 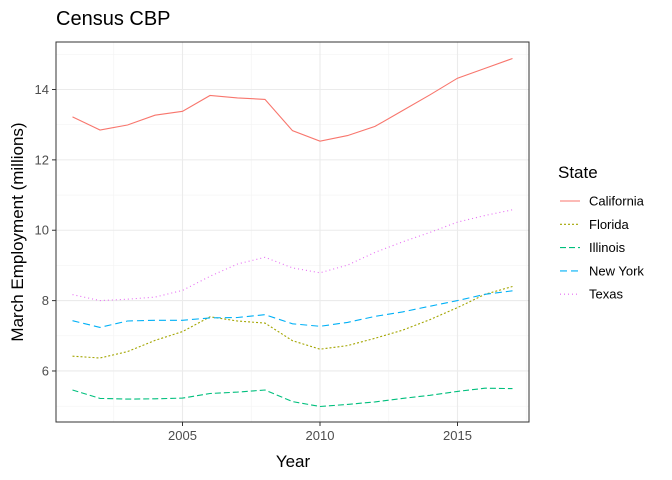 What do you see at coordinates (606, 294) in the screenshot?
I see `legend-label-texas: Texas` at bounding box center [606, 294].